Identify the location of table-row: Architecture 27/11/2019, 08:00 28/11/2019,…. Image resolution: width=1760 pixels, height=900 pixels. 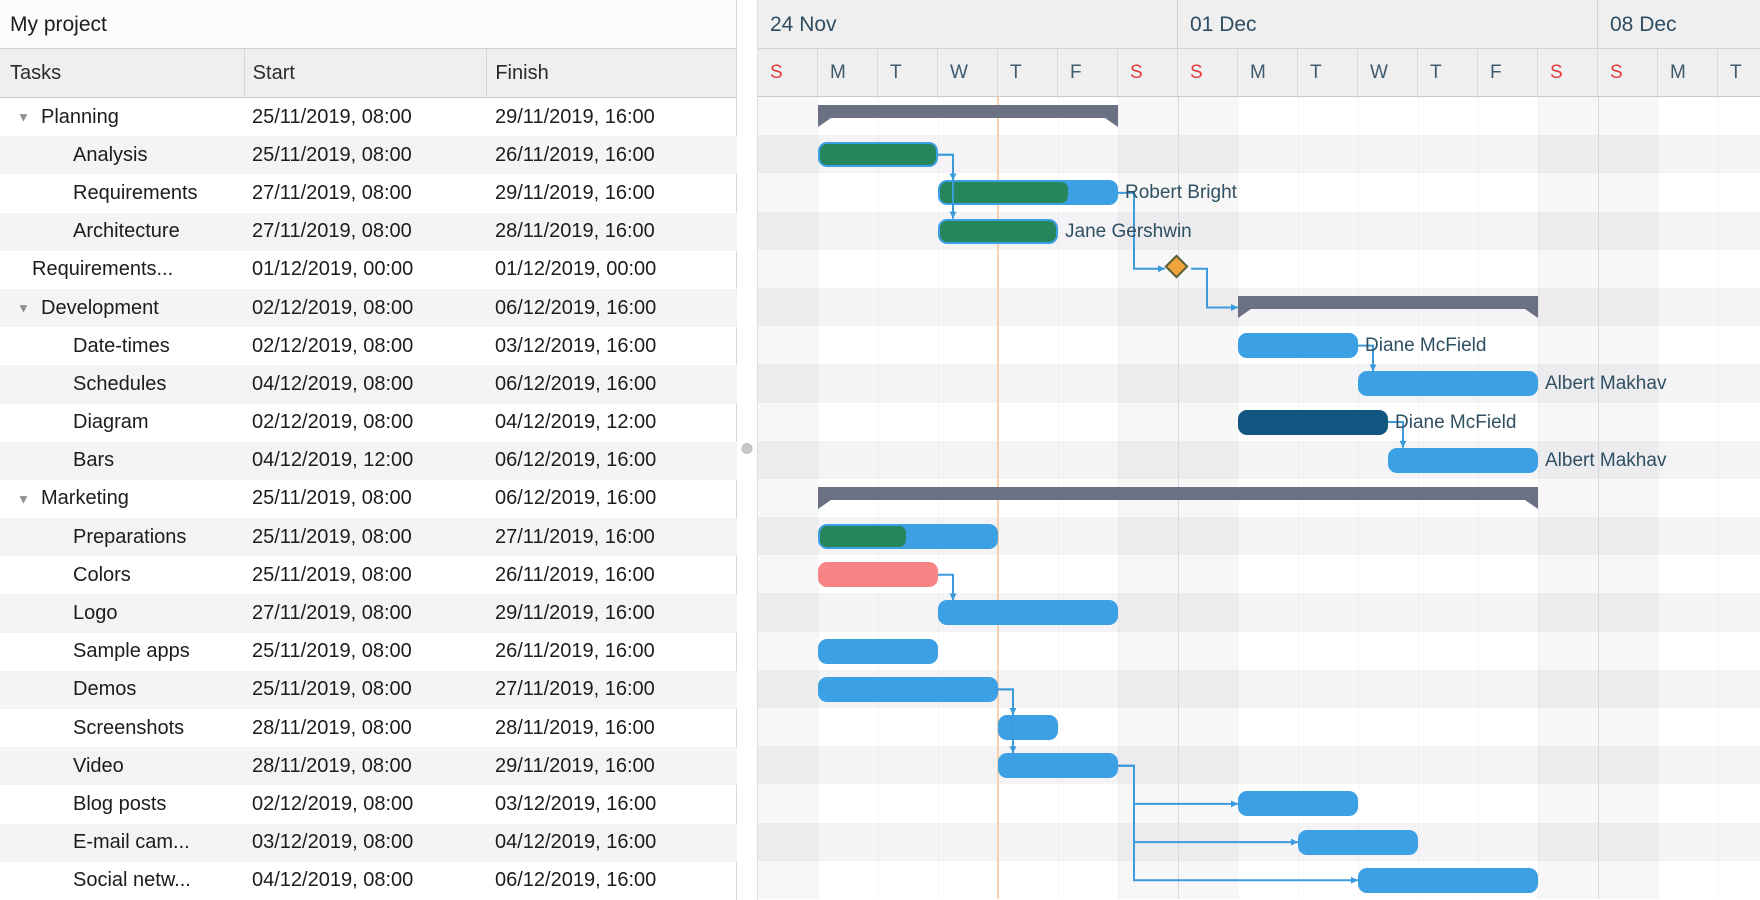
(368, 231).